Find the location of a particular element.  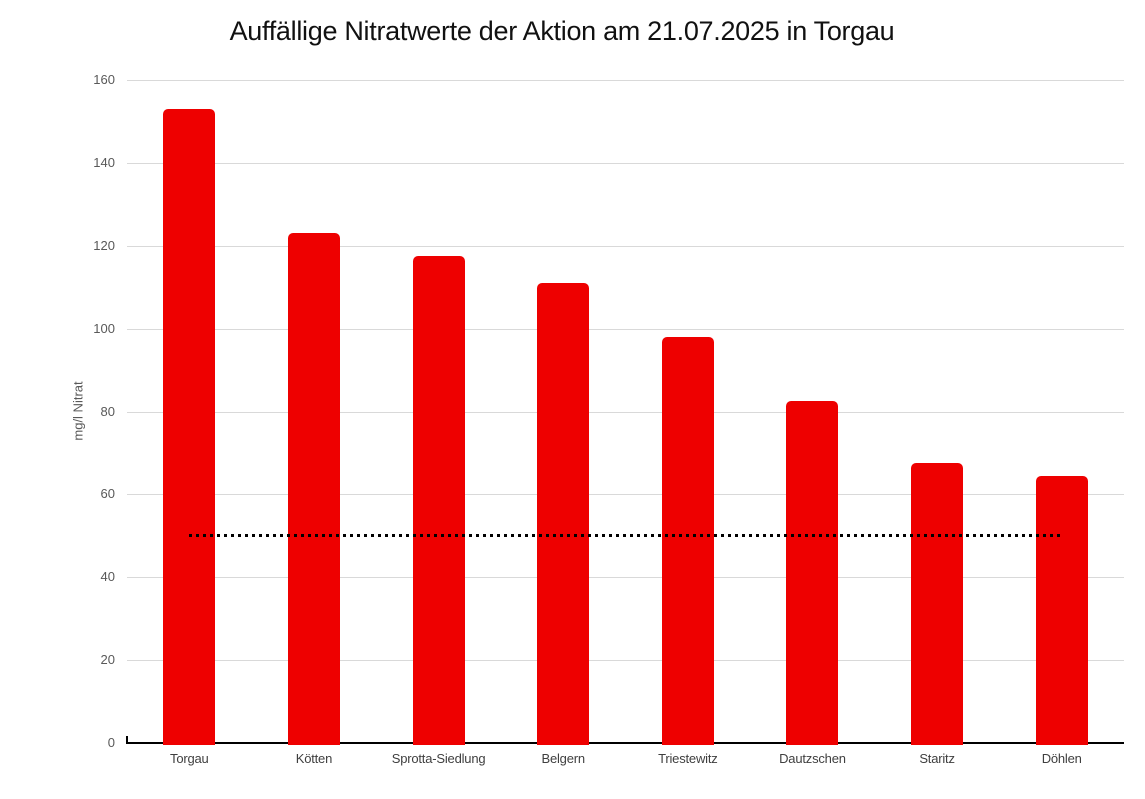

y-tick-label-140: 140 is located at coordinates (104, 162).